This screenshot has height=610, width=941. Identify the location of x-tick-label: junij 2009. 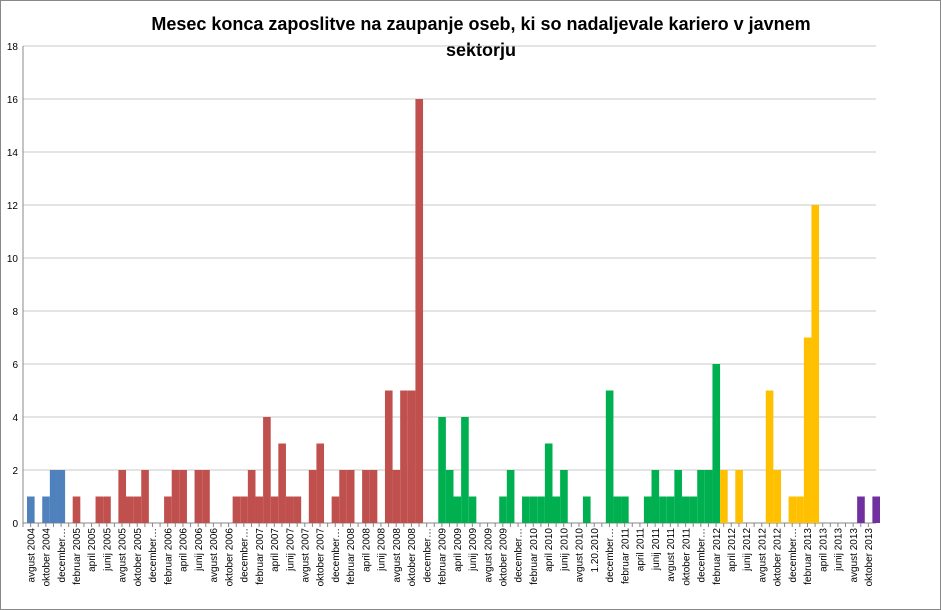
(473, 550).